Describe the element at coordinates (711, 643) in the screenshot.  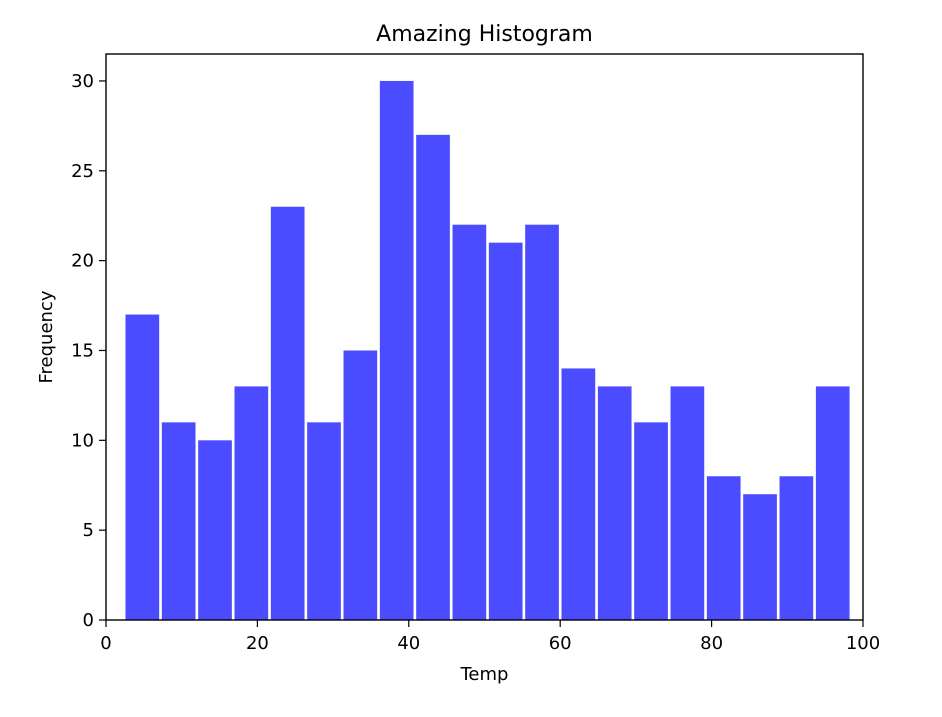
I see `x-tick-label: 80` at that location.